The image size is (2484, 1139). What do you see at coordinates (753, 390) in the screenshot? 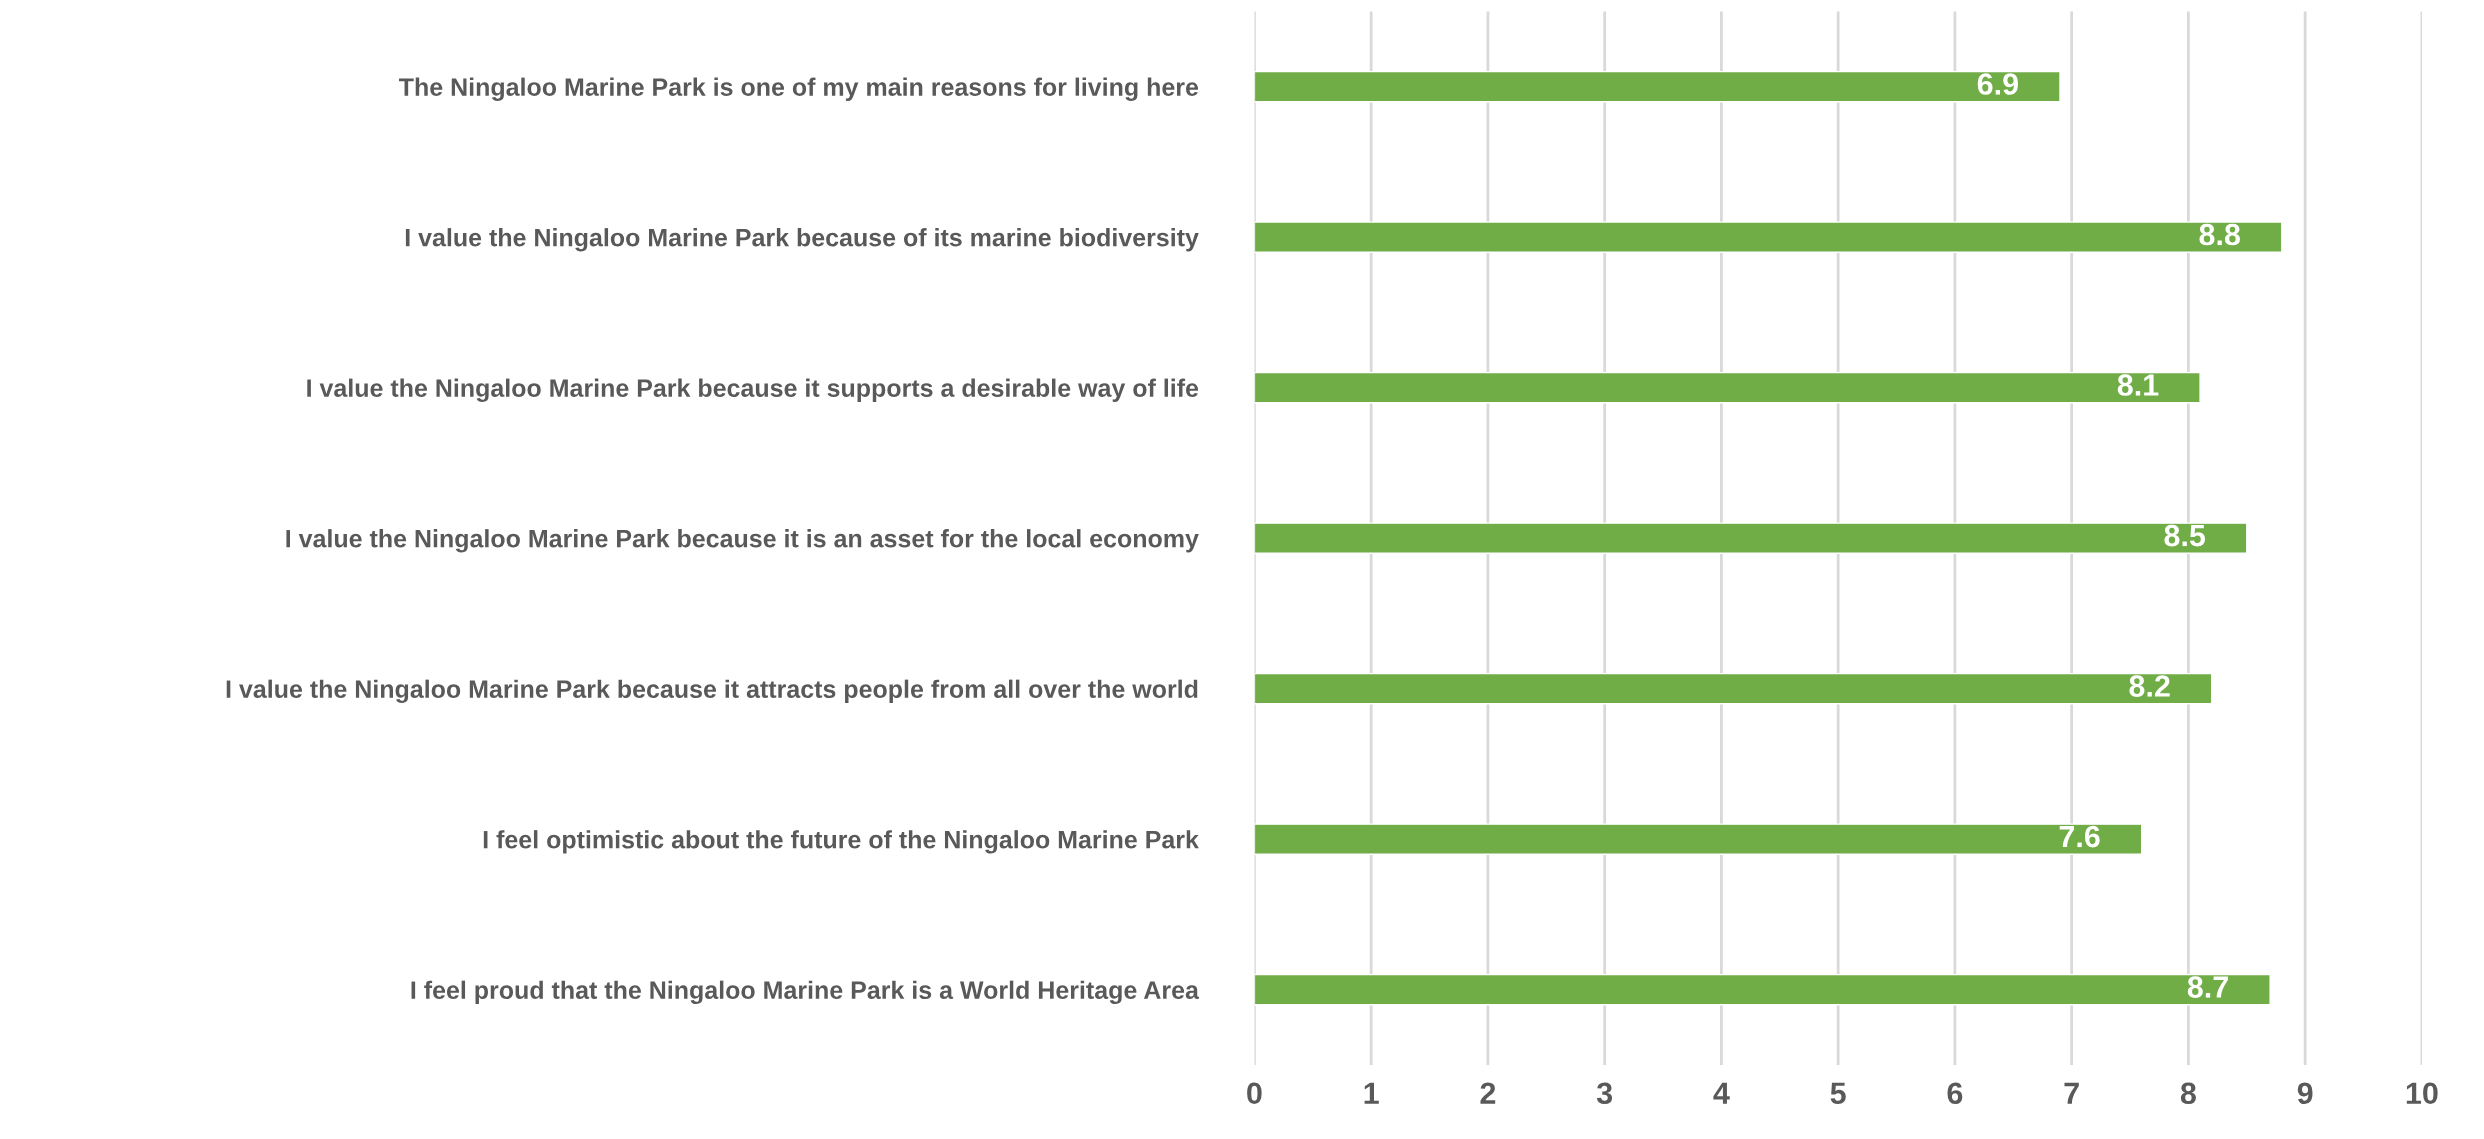
I see `y-tick-label: I value the Ningaloo Marine Park because it supports a desirable way of life` at bounding box center [753, 390].